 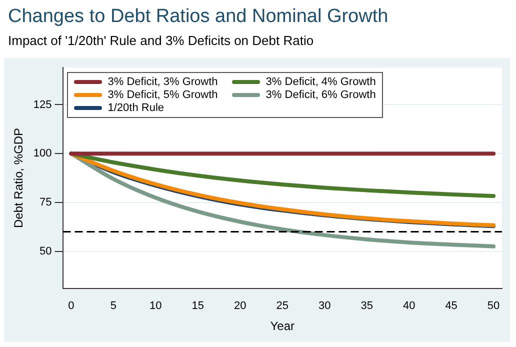 What do you see at coordinates (163, 82) in the screenshot?
I see `legend-label: 3% Deficit, 3% Growth` at bounding box center [163, 82].